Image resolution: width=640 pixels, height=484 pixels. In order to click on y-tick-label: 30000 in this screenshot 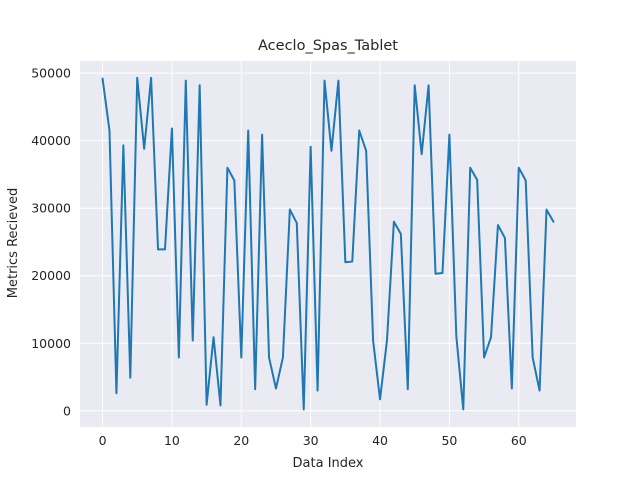, I will do `click(51, 208)`.